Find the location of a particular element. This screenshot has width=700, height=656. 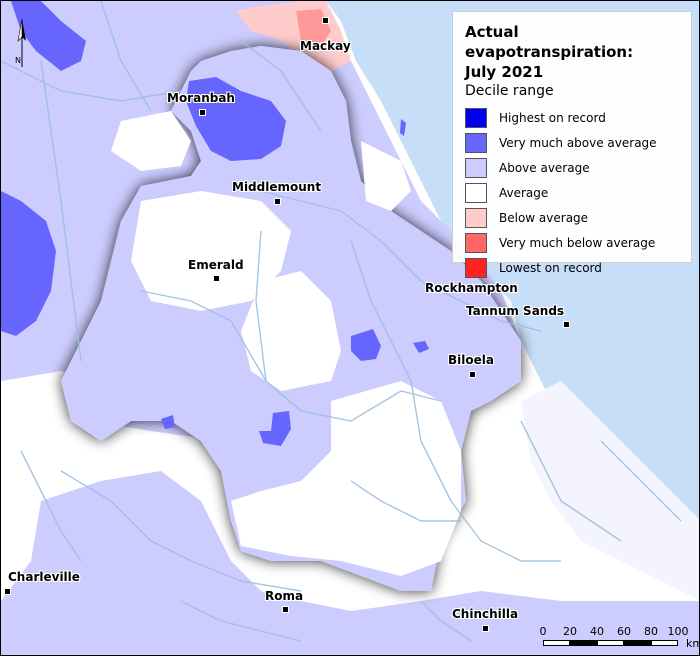

legend-subtitle: Decile range is located at coordinates (509, 91).